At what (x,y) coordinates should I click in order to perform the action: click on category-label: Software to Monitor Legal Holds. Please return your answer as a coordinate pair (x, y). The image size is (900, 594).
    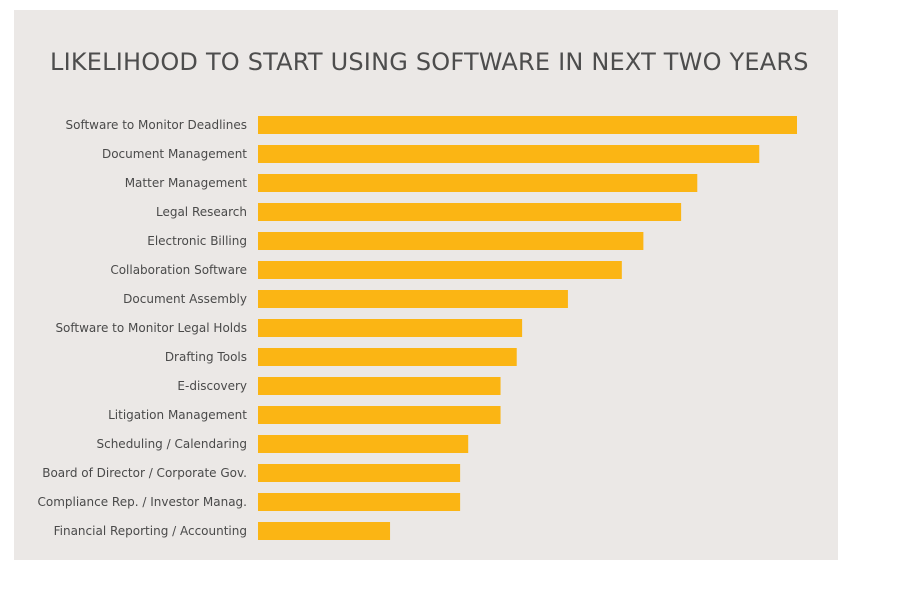
    Looking at the image, I should click on (151, 328).